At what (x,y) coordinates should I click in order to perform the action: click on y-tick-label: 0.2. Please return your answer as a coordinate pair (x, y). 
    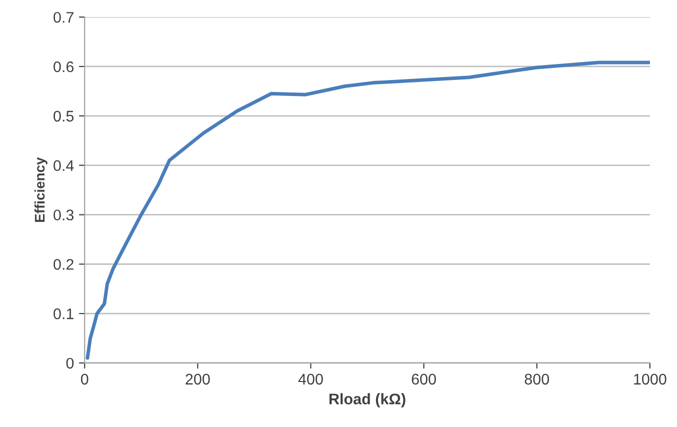
    Looking at the image, I should click on (64, 264).